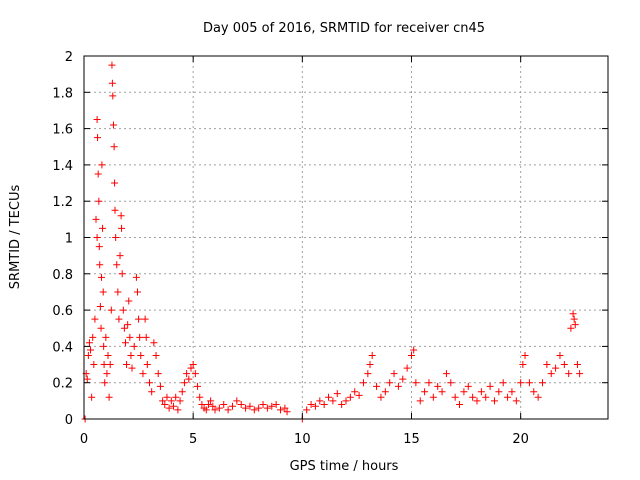 The image size is (640, 480). What do you see at coordinates (302, 439) in the screenshot?
I see `x-tick-label: 10` at bounding box center [302, 439].